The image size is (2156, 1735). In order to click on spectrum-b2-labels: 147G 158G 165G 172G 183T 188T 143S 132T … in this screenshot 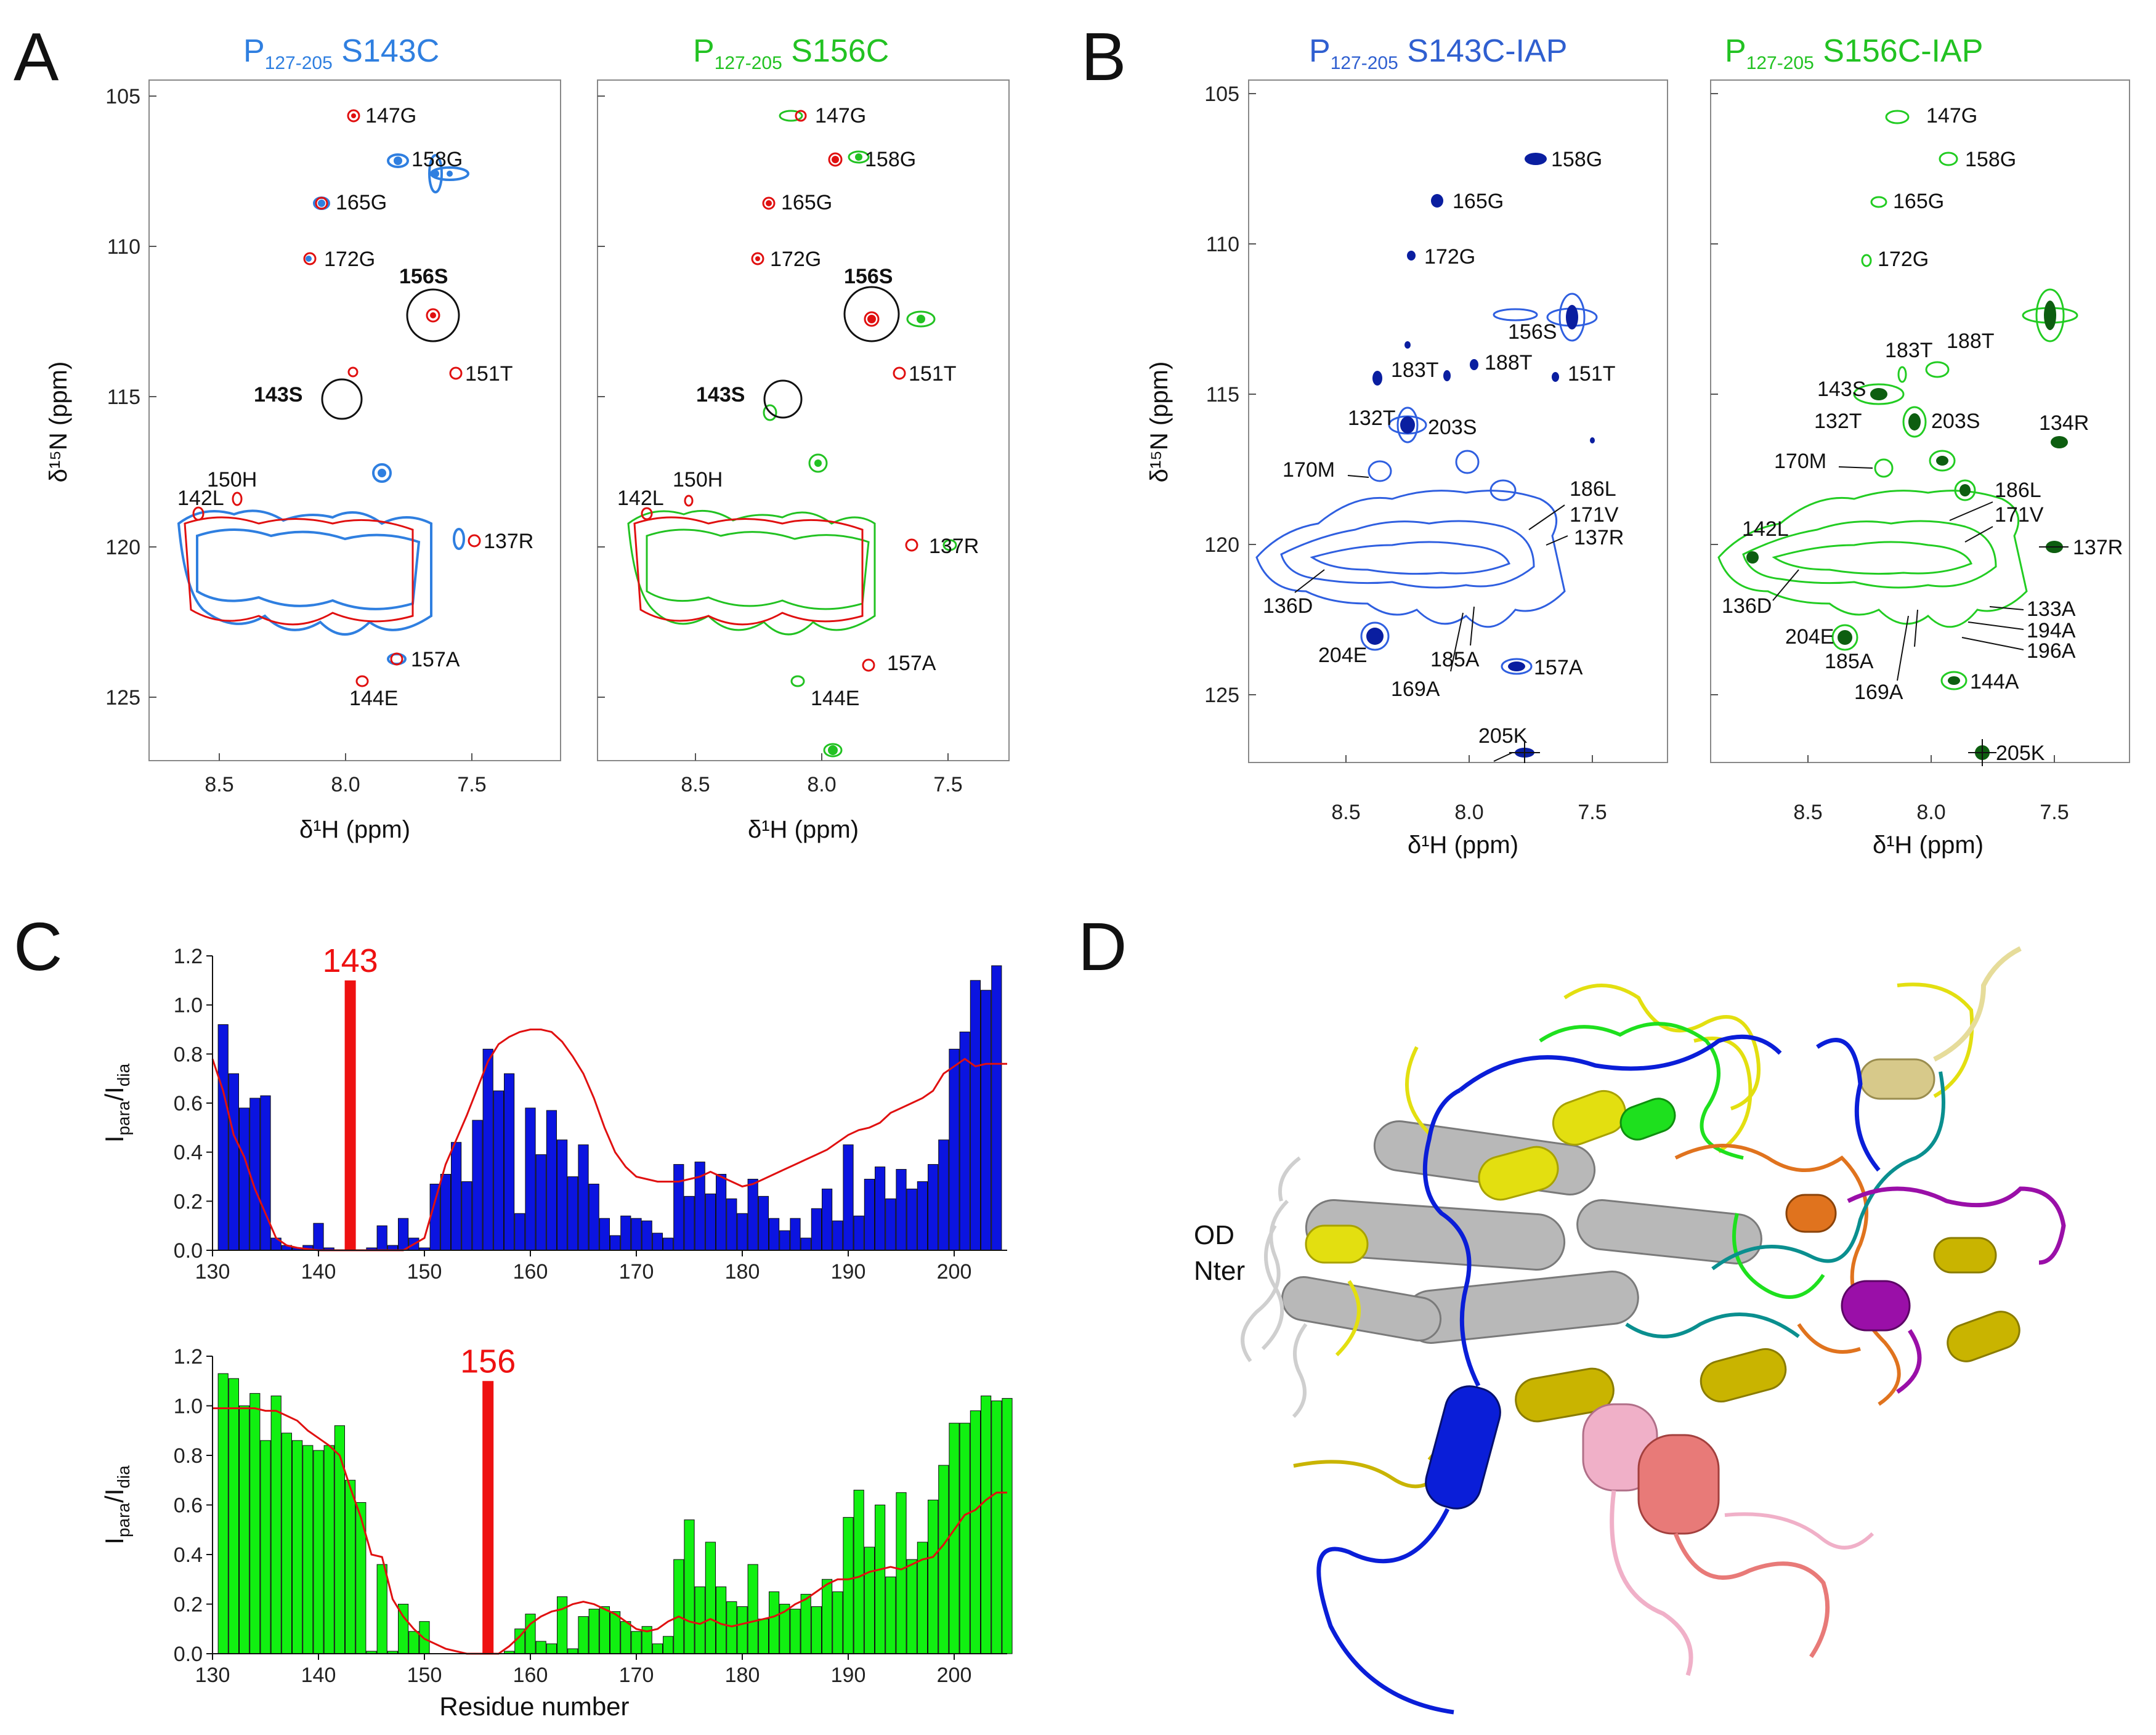, I will do `click(1922, 434)`.